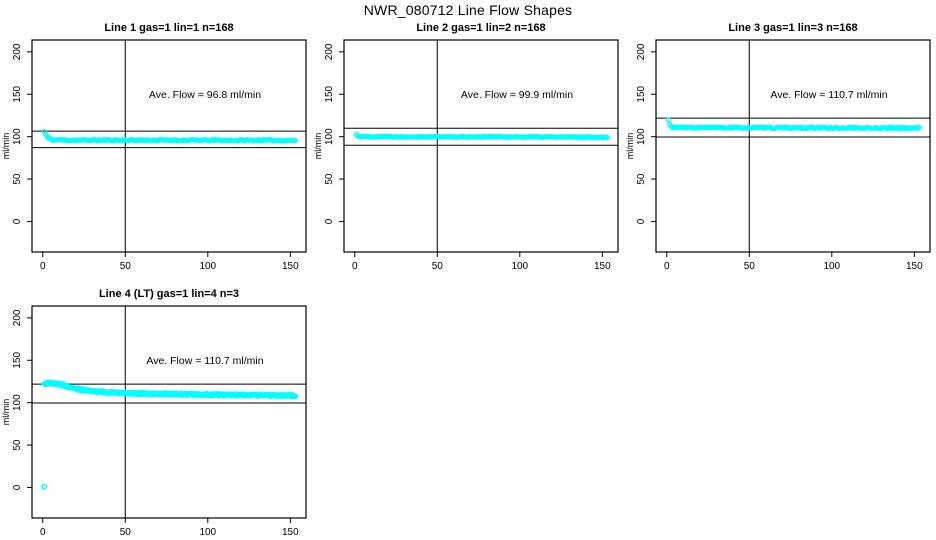 The width and height of the screenshot is (936, 540). What do you see at coordinates (480, 28) in the screenshot?
I see `panel-title-line-2: Line 2 gas=1 lin=2 n=168` at bounding box center [480, 28].